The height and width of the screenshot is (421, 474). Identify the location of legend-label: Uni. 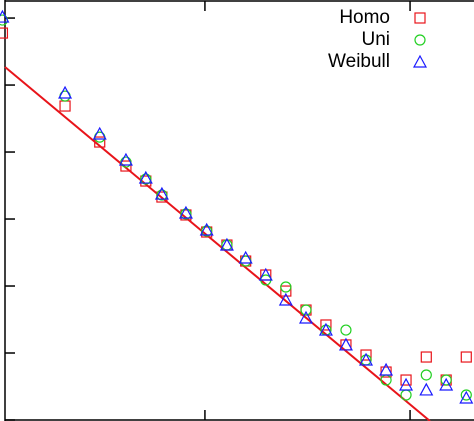
(375, 39).